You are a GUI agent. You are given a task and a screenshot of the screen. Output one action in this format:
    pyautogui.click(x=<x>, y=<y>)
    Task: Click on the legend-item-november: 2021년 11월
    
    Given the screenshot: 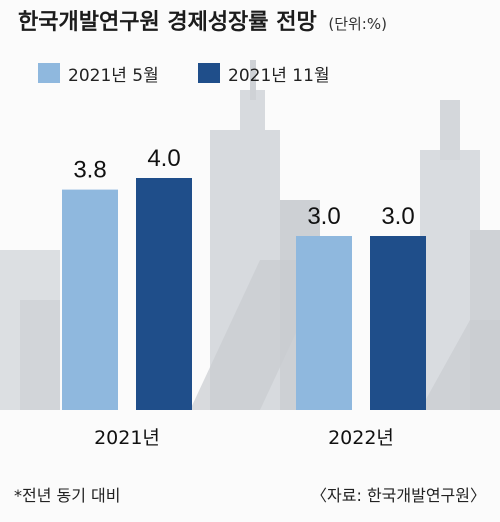 What is the action you would take?
    pyautogui.click(x=264, y=74)
    